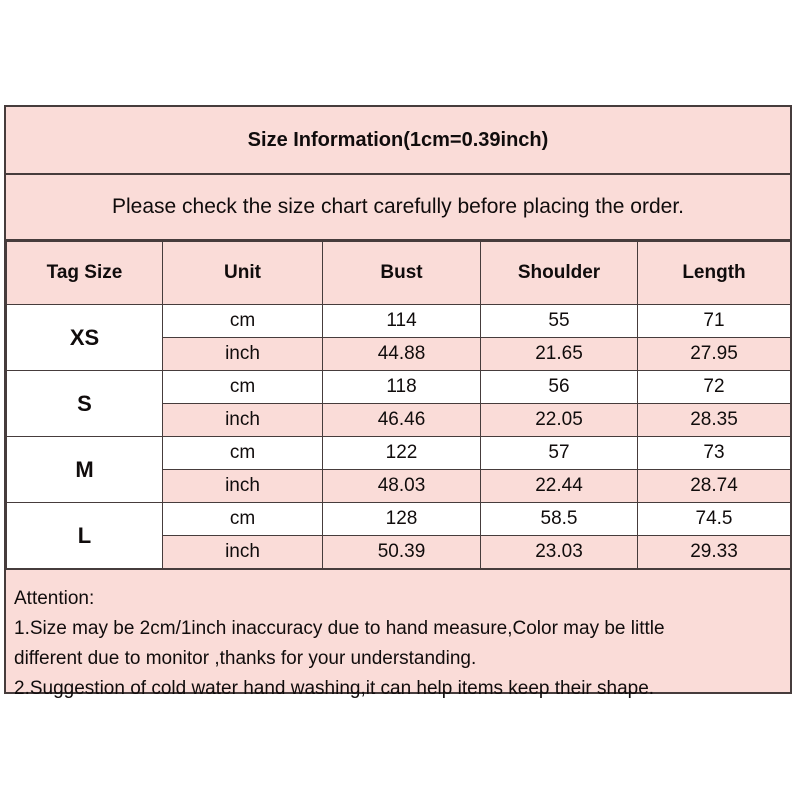  I want to click on shoulder-cell: 57, so click(559, 453).